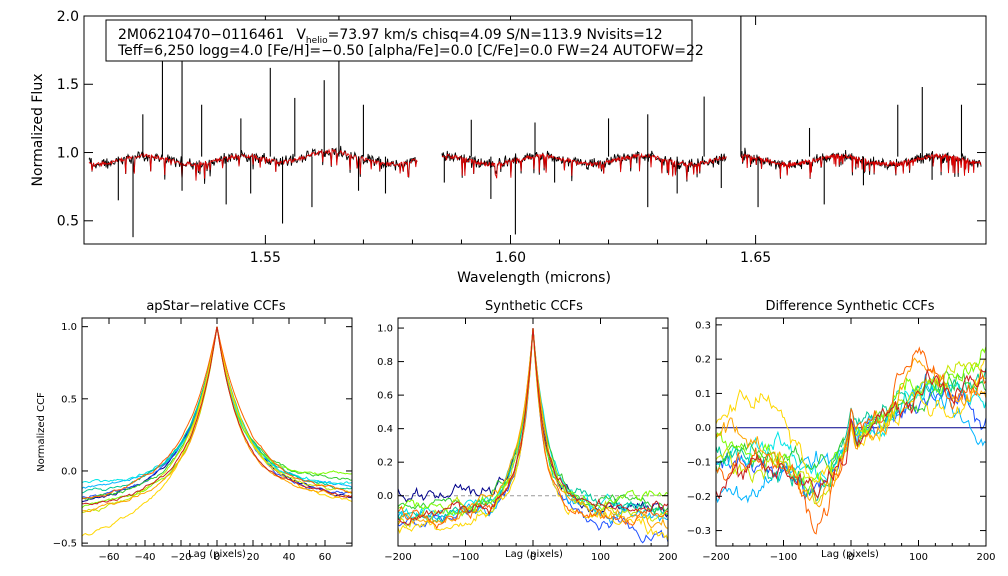 This screenshot has width=1008, height=576. What do you see at coordinates (41, 432) in the screenshot?
I see `ccf1-ylabel: Normalized CCF` at bounding box center [41, 432].